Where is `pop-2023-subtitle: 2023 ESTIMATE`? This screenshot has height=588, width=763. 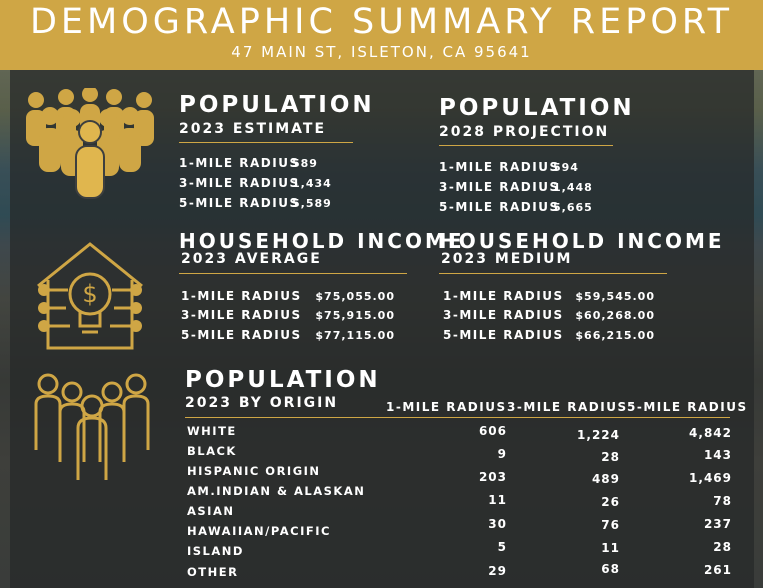
pop-2023-subtitle: 2023 ESTIMATE is located at coordinates (253, 129).